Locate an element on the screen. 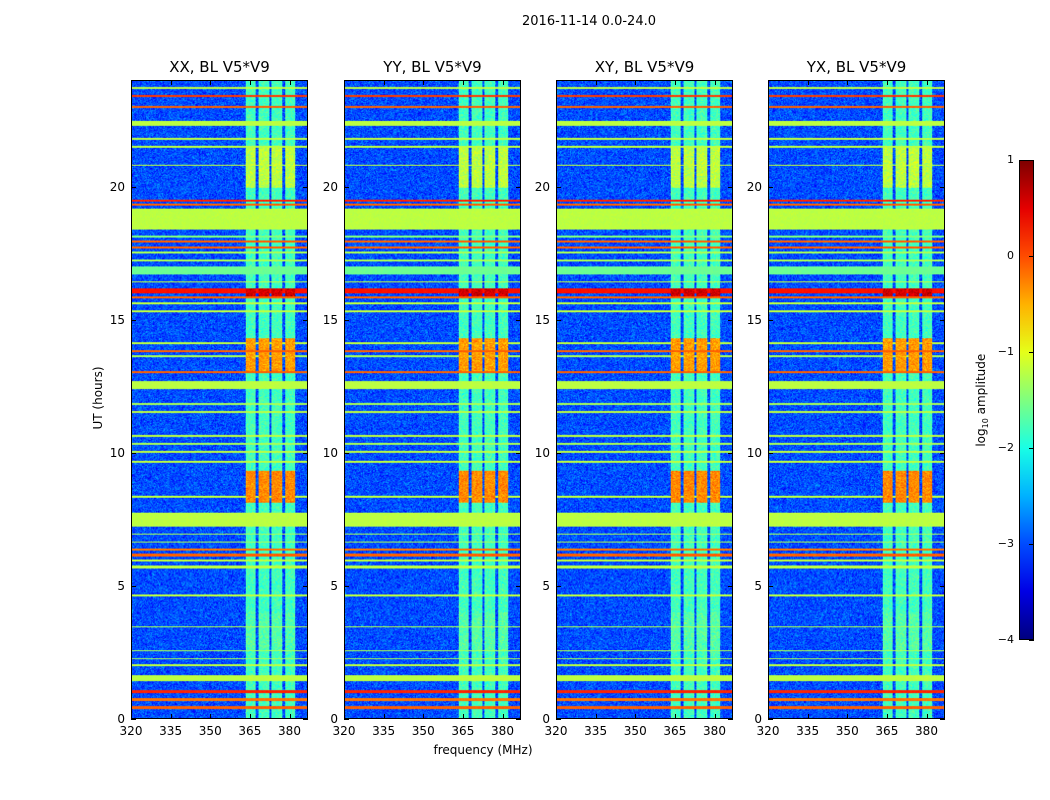 The image size is (1050, 800). panel-title-xy: XY, BL V5*V9 is located at coordinates (644, 67).